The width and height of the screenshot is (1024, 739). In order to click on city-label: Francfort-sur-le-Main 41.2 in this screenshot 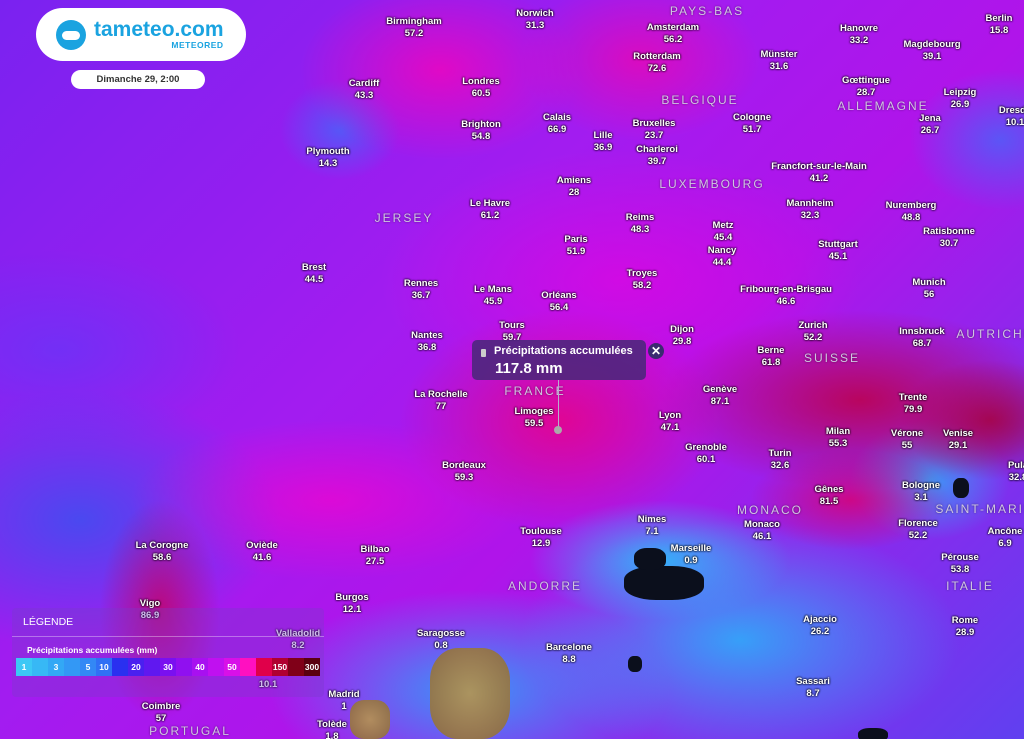, I will do `click(819, 173)`.